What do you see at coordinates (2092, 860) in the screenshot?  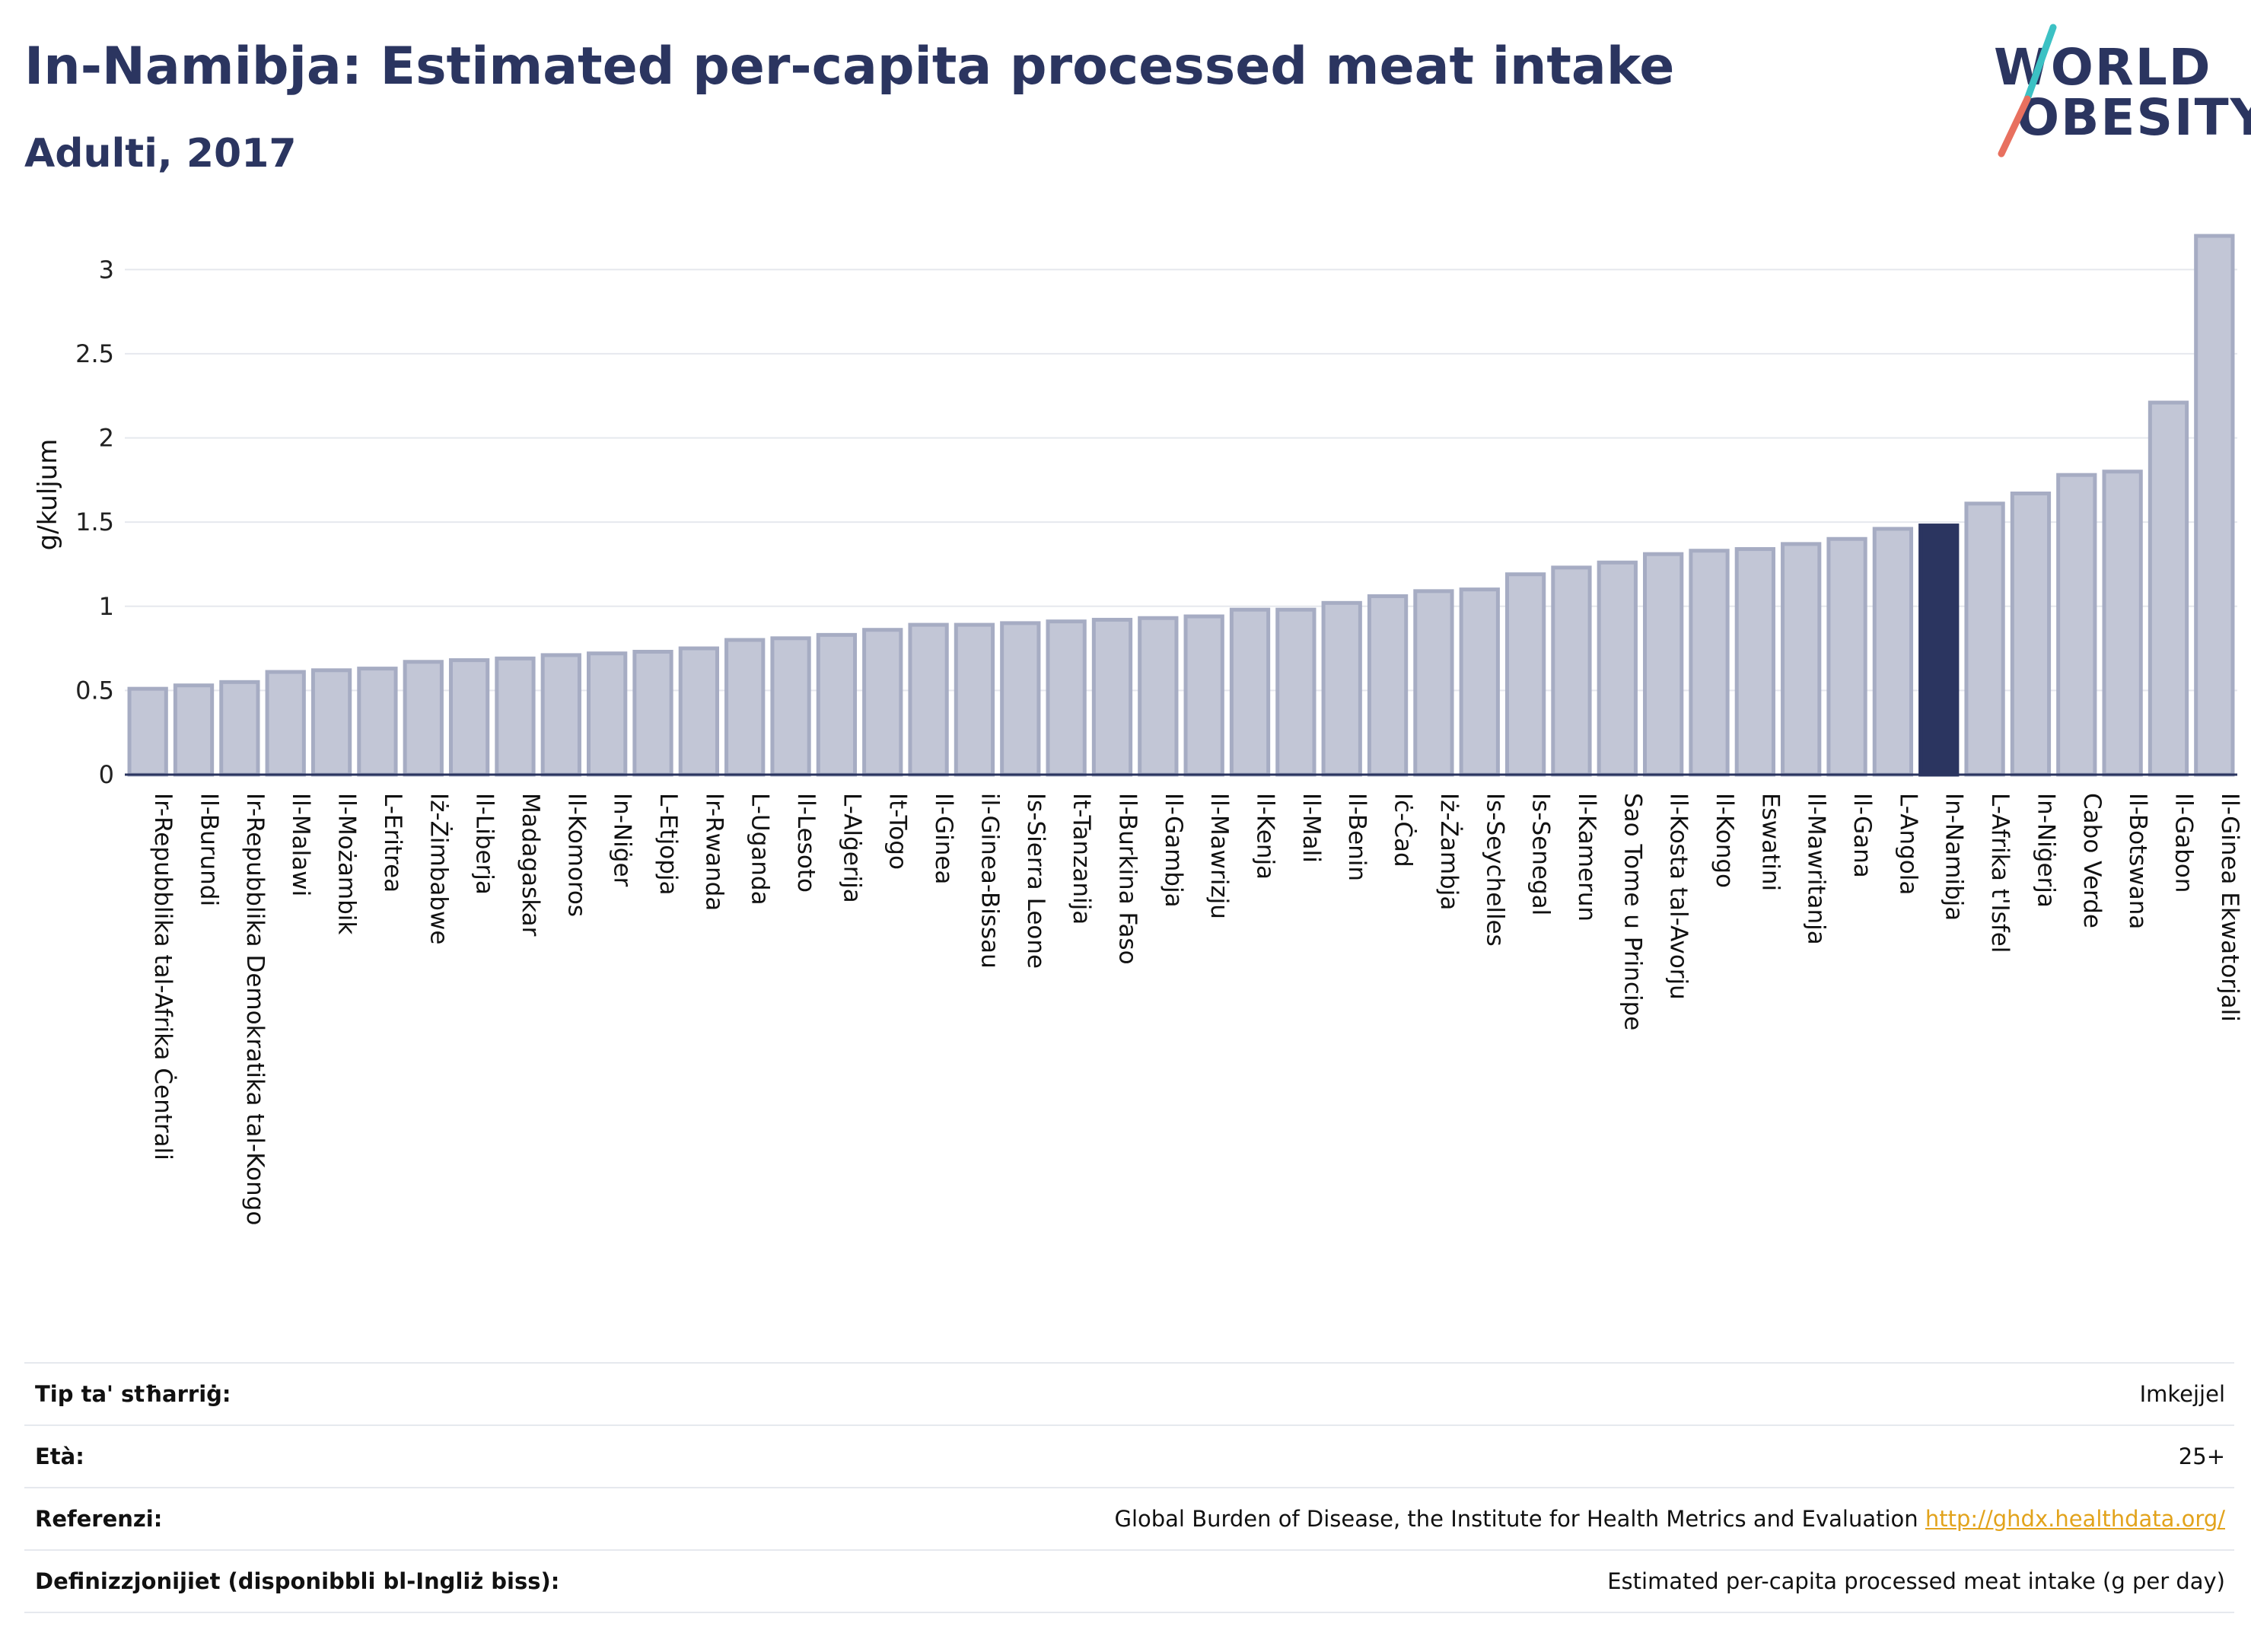 I see `x-tick-label: Cabo Verde` at bounding box center [2092, 860].